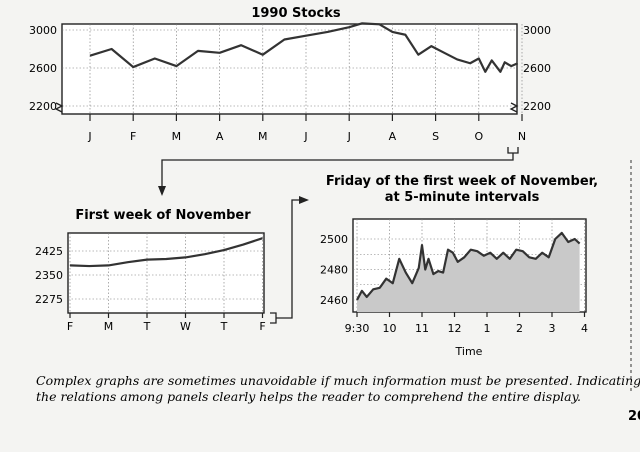  What do you see at coordinates (462, 197) in the screenshot?
I see `panel-friday-subtitle: at 5-minute intervals` at bounding box center [462, 197].